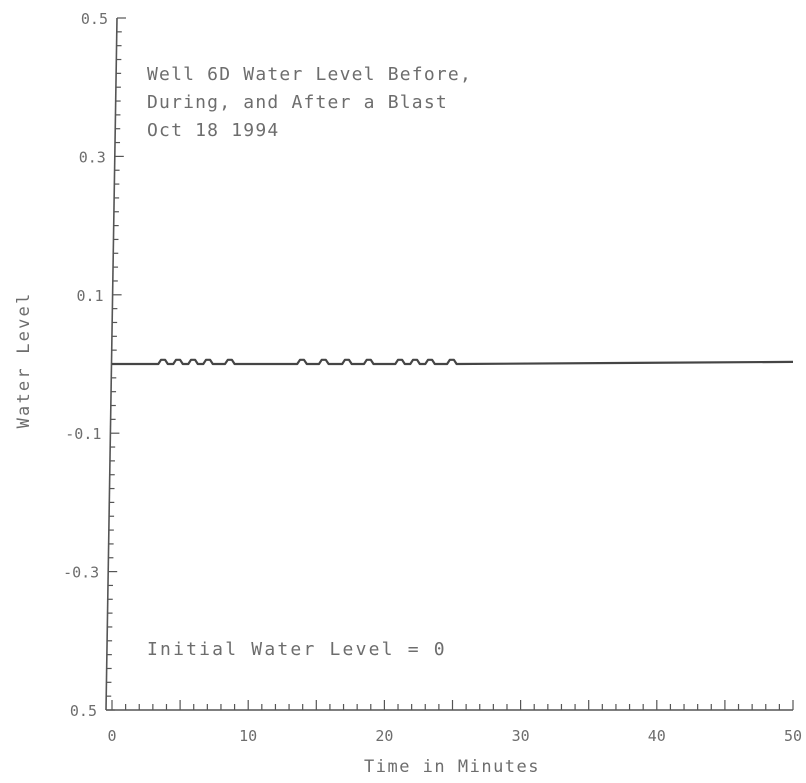  What do you see at coordinates (452, 705) in the screenshot?
I see `x-axis-ticks` at bounding box center [452, 705].